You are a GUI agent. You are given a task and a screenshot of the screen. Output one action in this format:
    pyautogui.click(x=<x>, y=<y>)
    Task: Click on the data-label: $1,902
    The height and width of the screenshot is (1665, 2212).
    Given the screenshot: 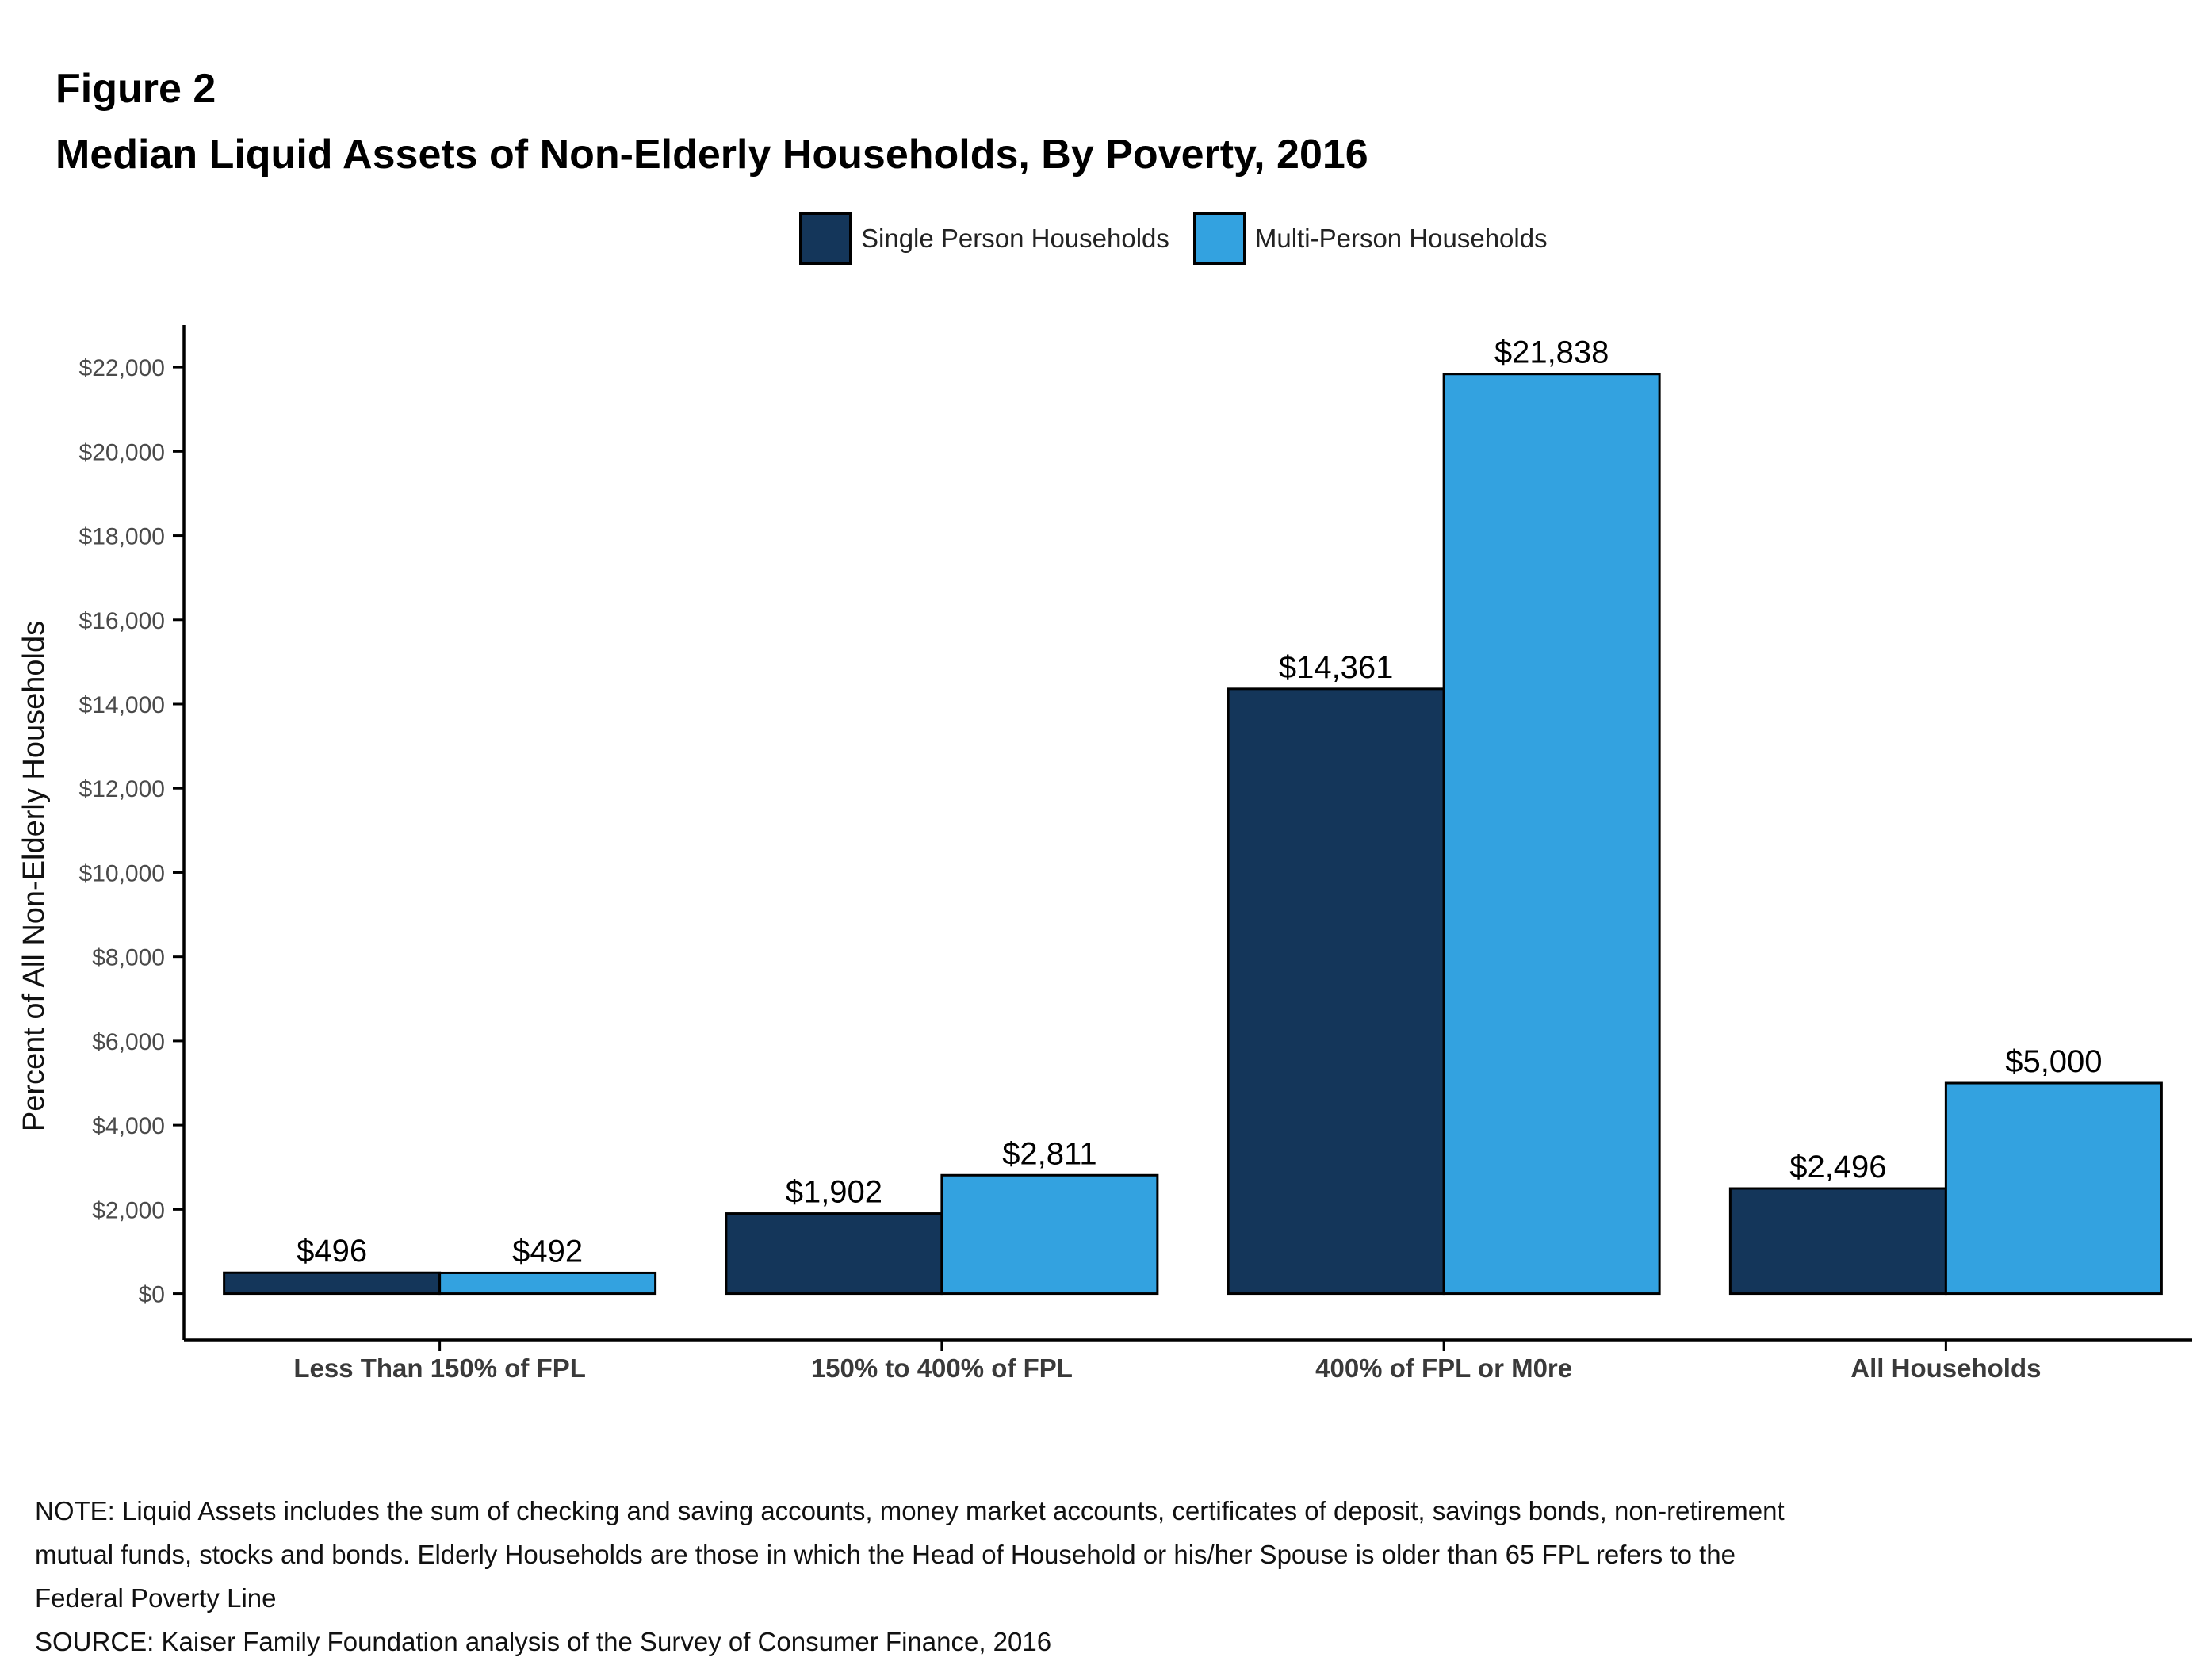 What is the action you would take?
    pyautogui.click(x=834, y=1192)
    